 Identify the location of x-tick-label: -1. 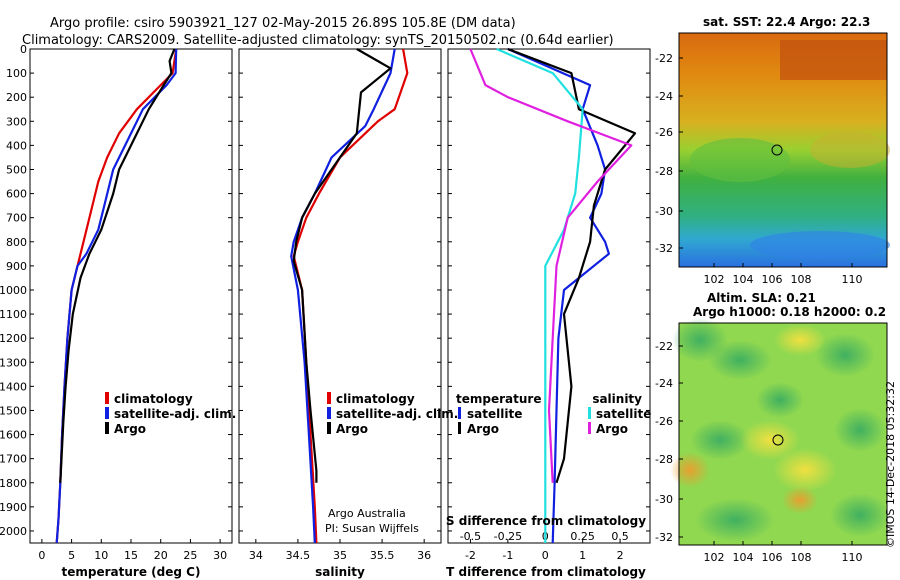
(507, 555).